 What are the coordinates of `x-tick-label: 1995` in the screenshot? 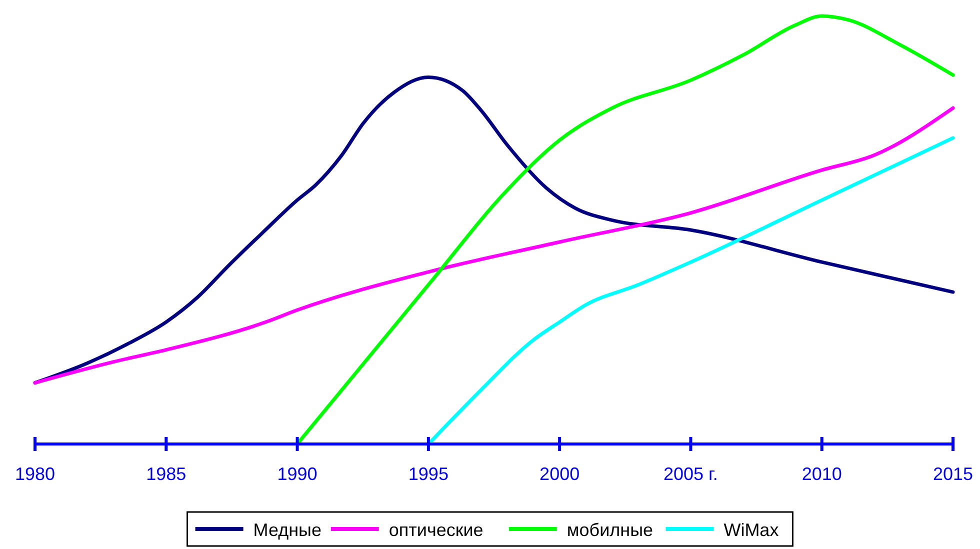 It's located at (428, 474).